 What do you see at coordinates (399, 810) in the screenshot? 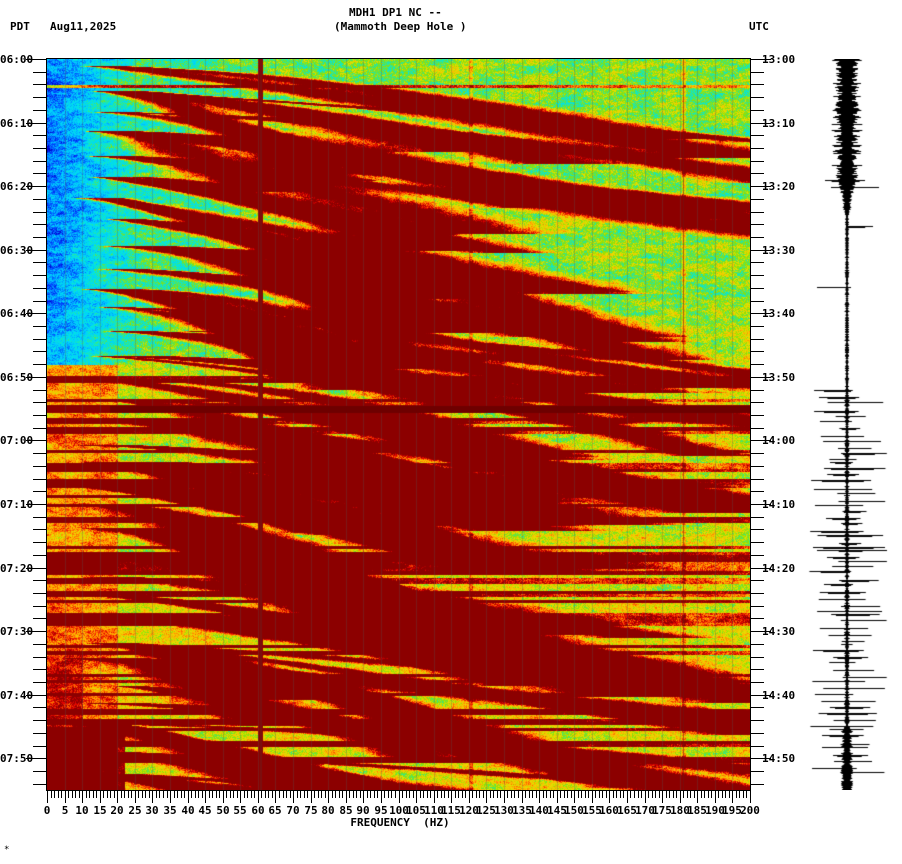
I see `freq-label: 100` at bounding box center [399, 810].